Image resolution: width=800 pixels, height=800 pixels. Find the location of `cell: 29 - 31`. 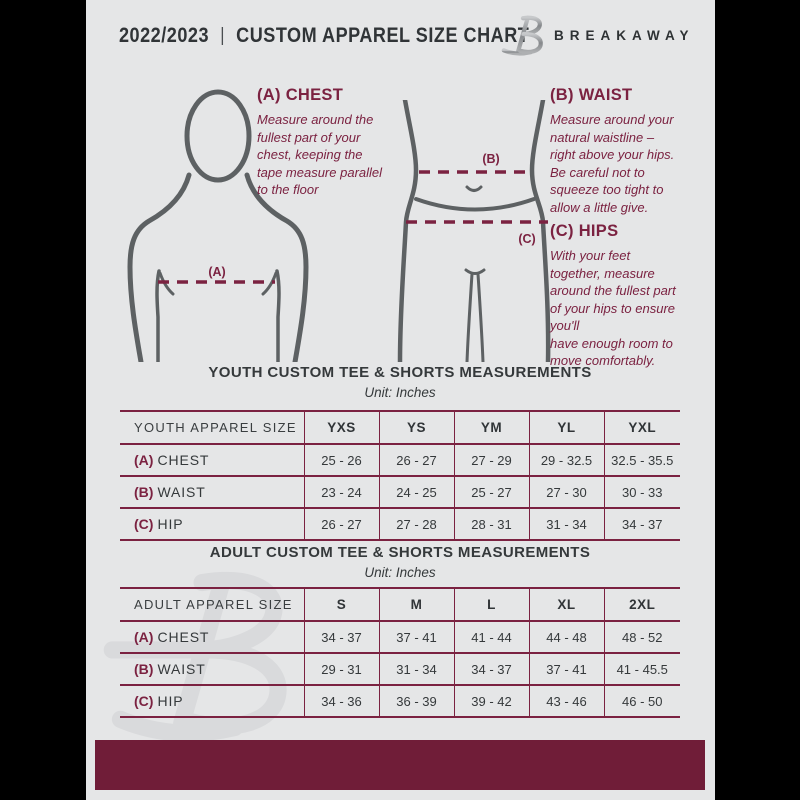

cell: 29 - 31 is located at coordinates (341, 669).